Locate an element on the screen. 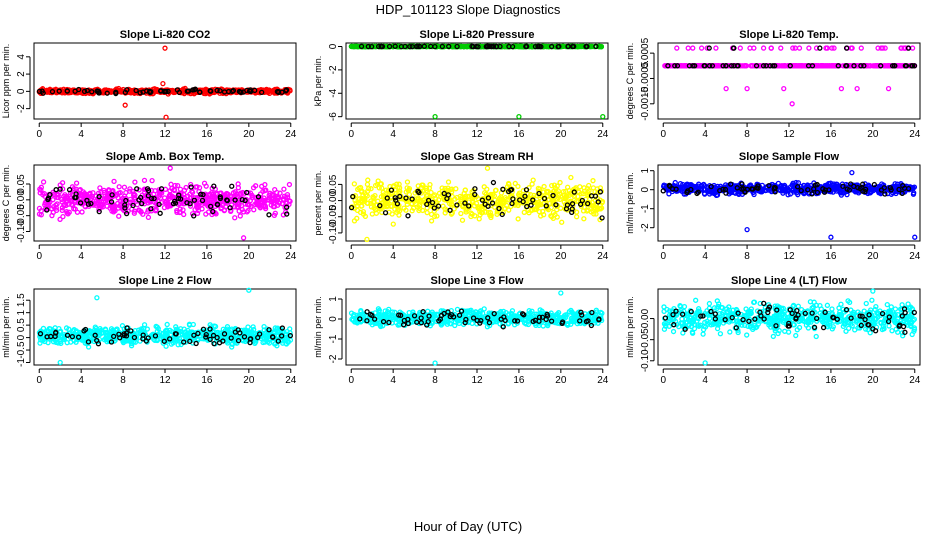  plot-frame is located at coordinates (477, 327).